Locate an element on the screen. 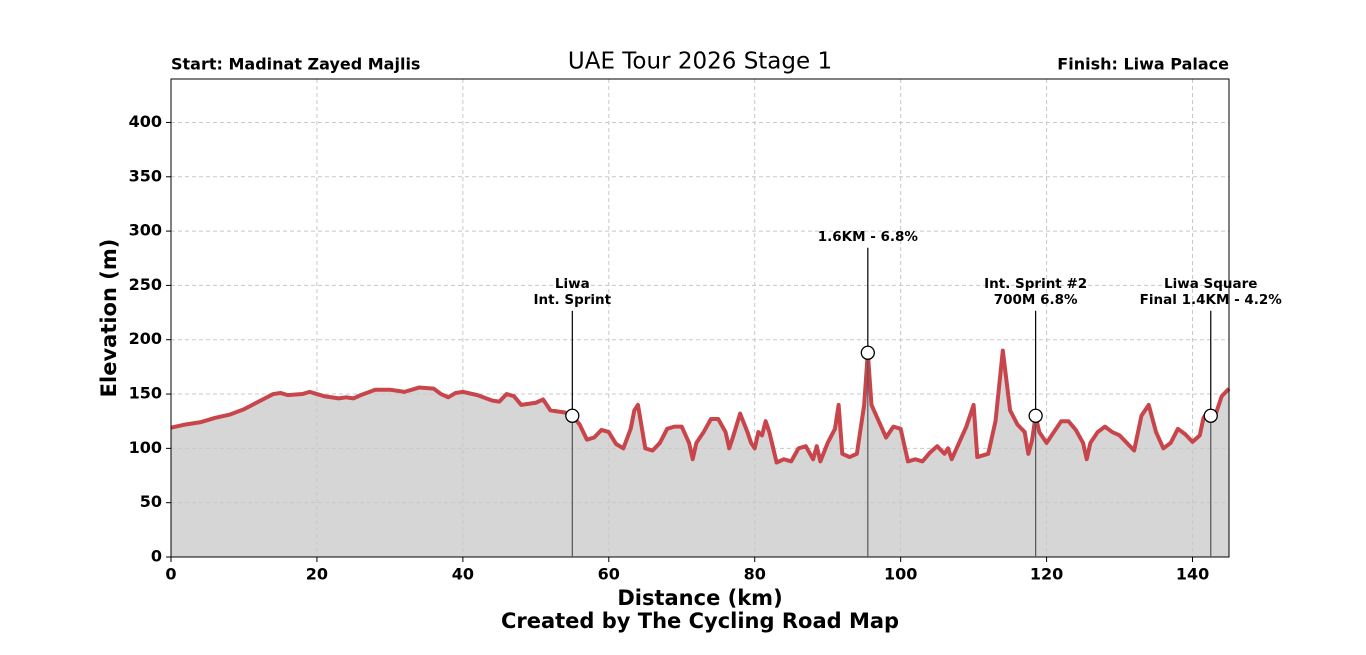 Image resolution: width=1366 pixels, height=655 pixels. x-tick-label: 60 is located at coordinates (609, 574).